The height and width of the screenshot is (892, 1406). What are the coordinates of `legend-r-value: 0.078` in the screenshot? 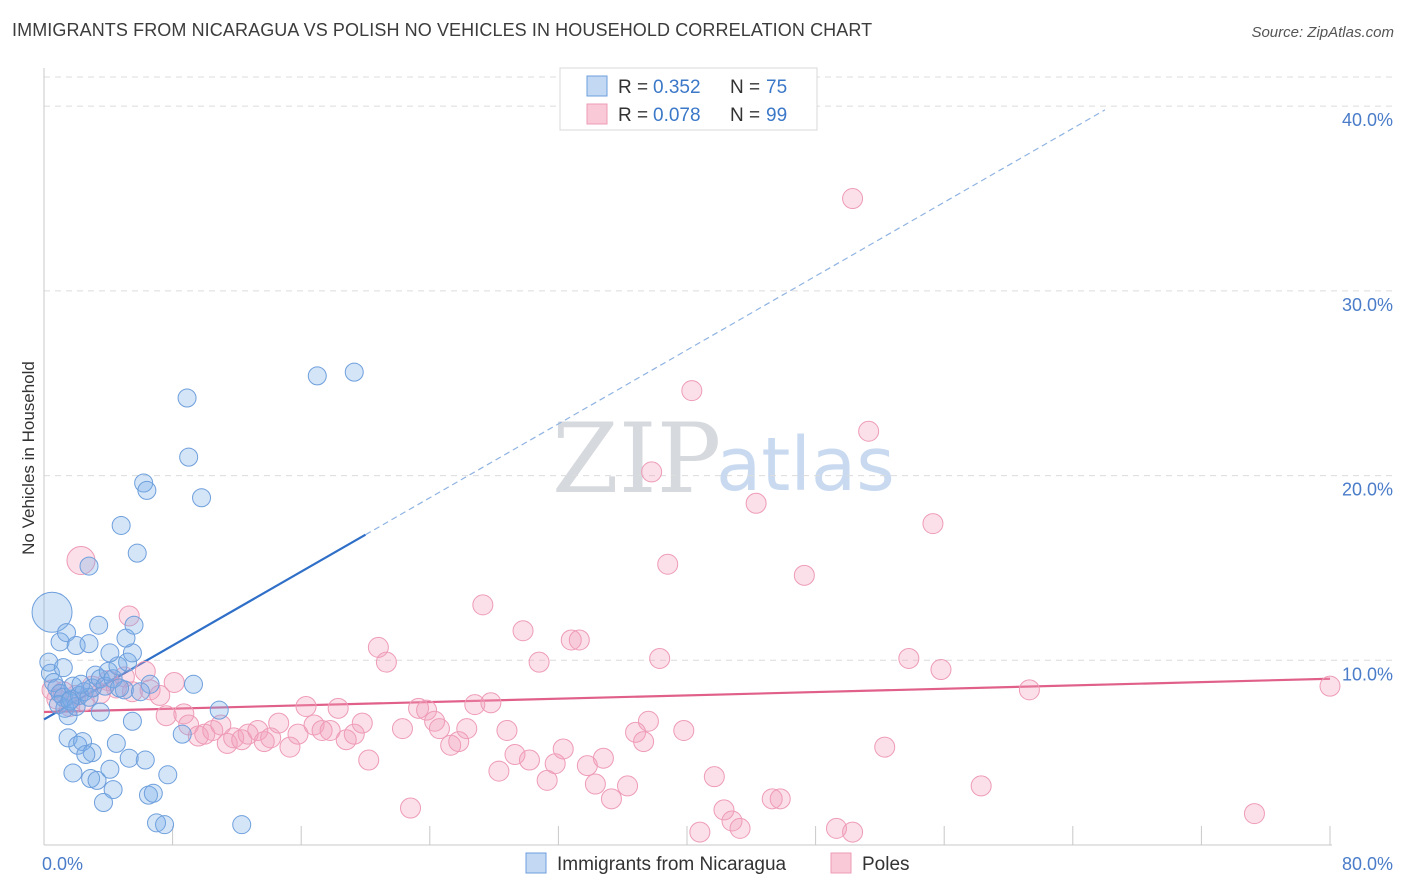 It's located at (677, 115).